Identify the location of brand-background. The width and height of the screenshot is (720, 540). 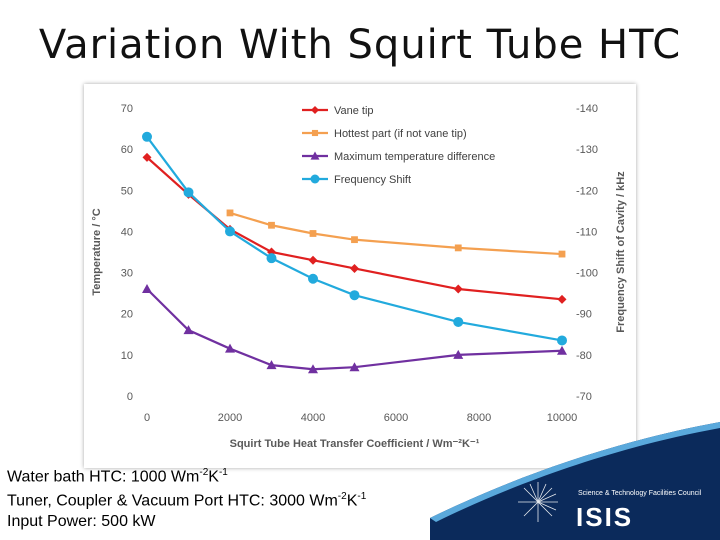
(575, 481).